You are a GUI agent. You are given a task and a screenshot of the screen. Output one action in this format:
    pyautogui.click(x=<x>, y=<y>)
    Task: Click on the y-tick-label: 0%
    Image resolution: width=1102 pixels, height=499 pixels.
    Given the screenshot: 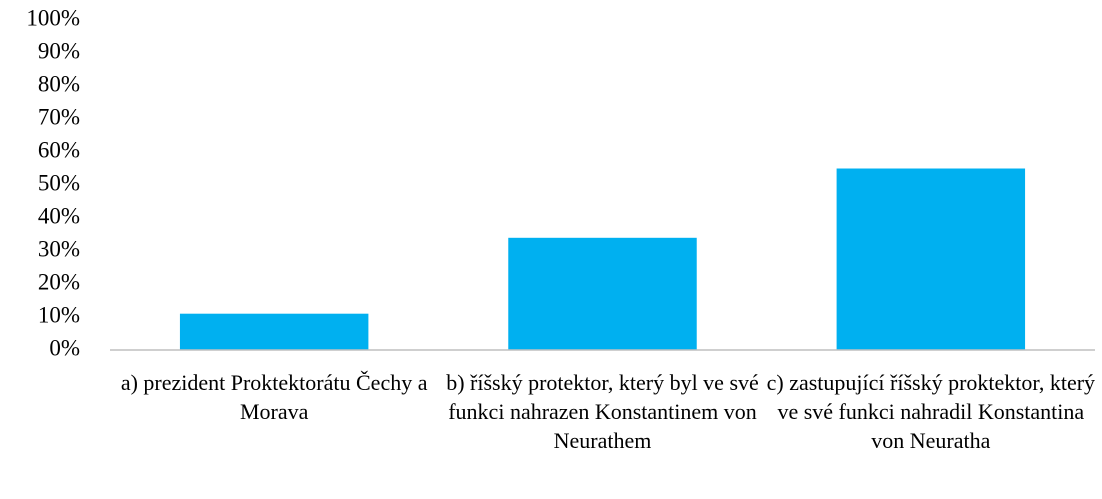 What is the action you would take?
    pyautogui.click(x=64, y=347)
    